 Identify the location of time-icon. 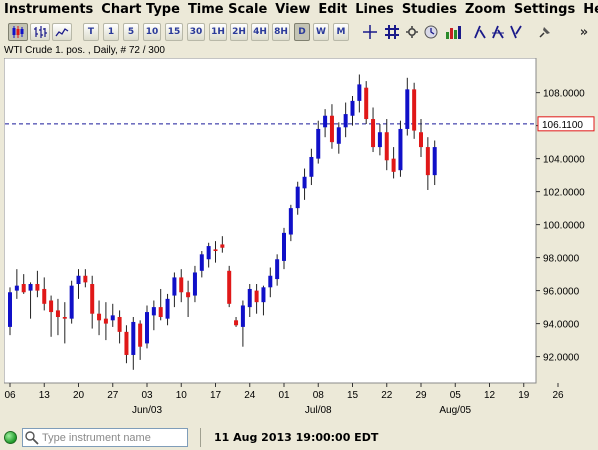
(431, 32).